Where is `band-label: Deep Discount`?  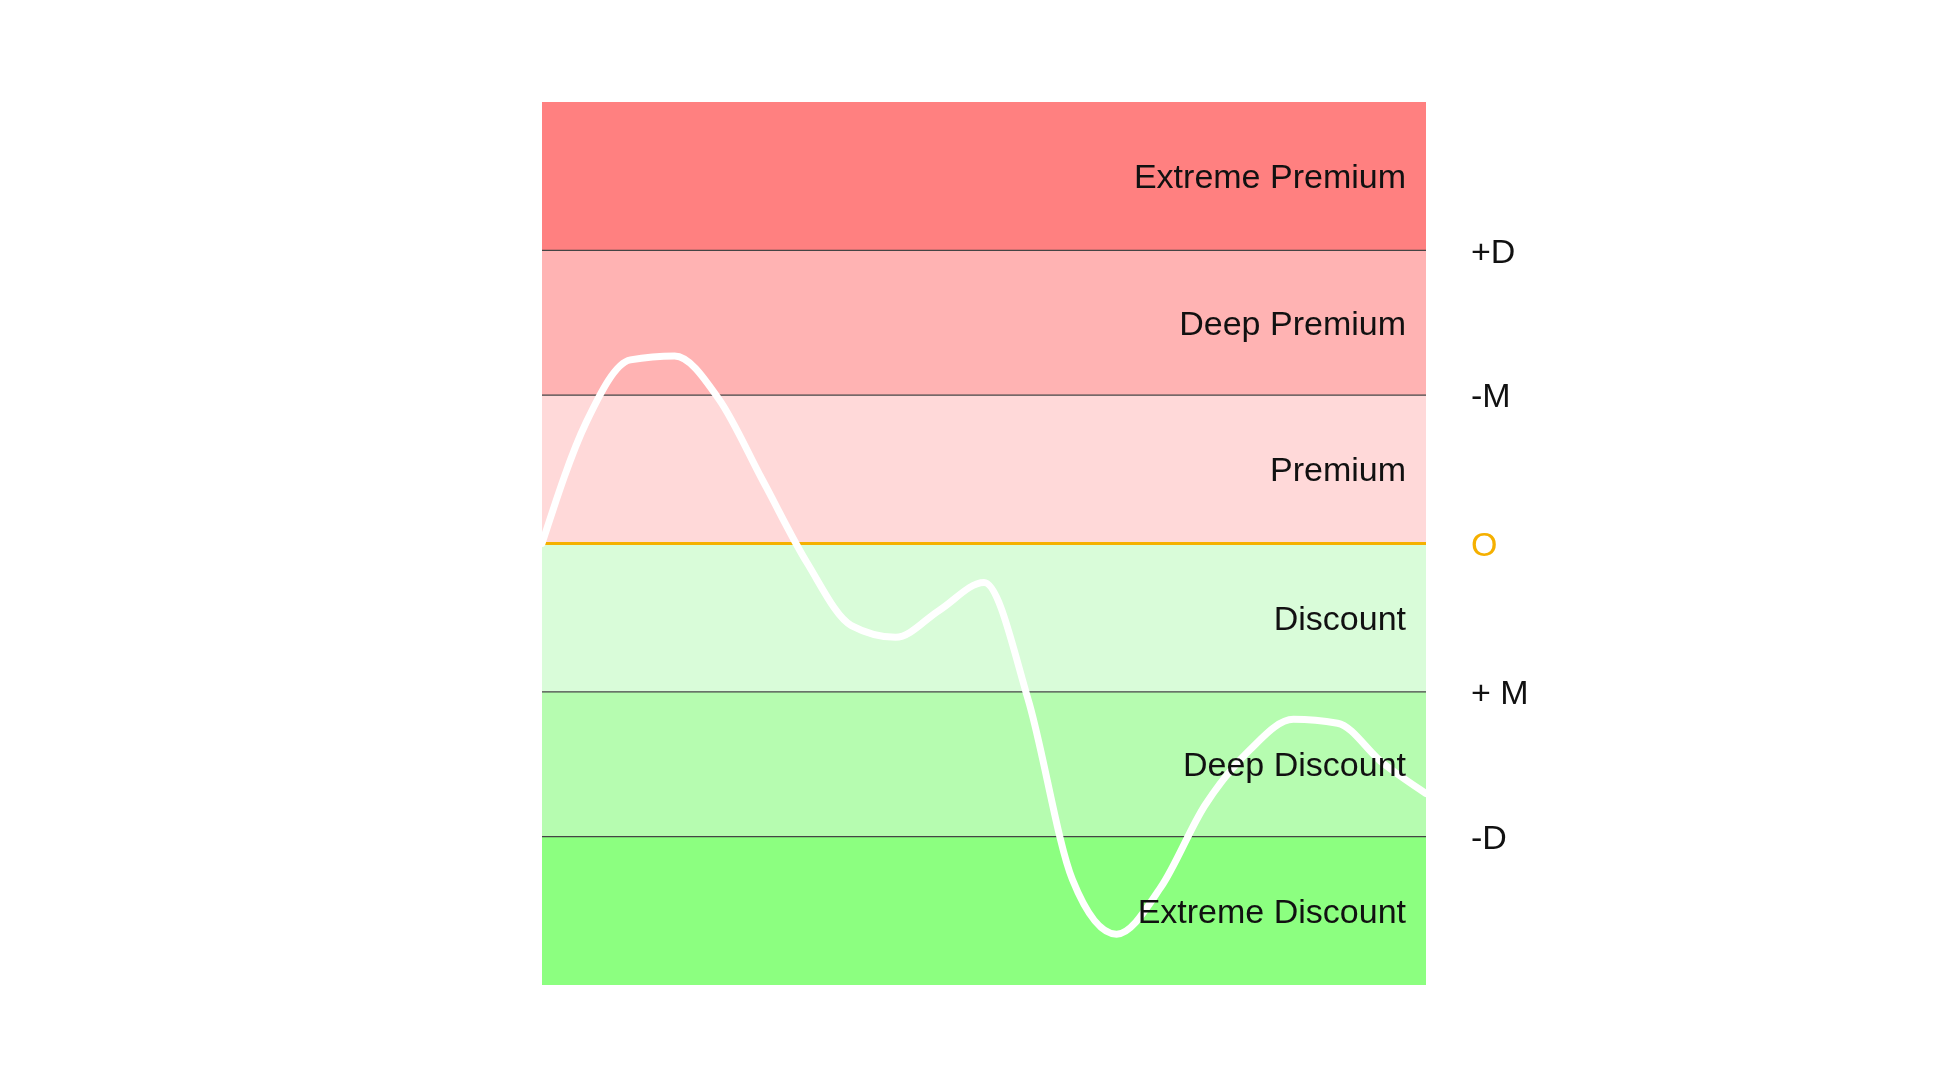 band-label: Deep Discount is located at coordinates (1294, 764).